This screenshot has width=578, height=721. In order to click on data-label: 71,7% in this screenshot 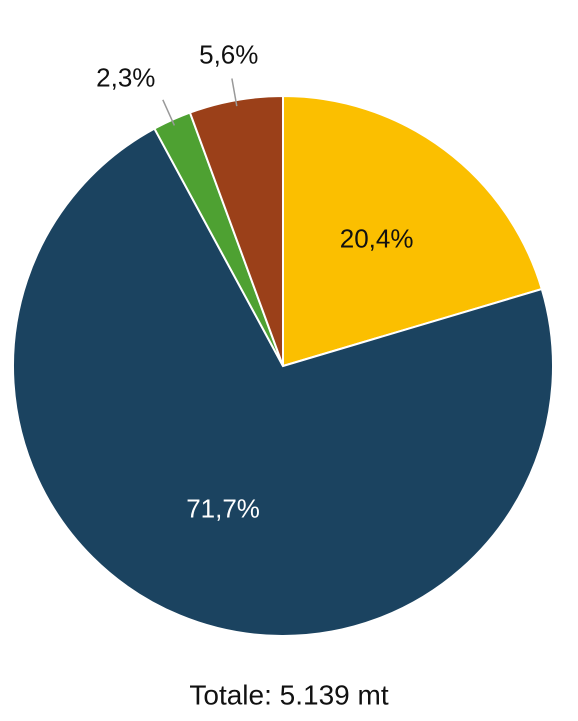, I will do `click(223, 509)`.